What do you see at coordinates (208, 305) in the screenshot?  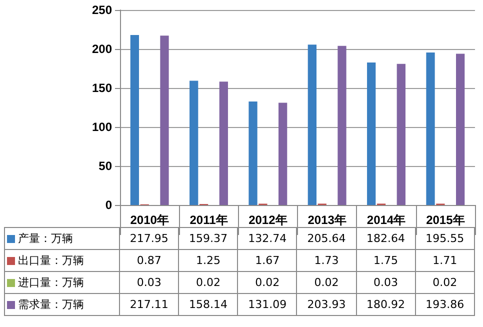 I see `data-label: 158.14` at bounding box center [208, 305].